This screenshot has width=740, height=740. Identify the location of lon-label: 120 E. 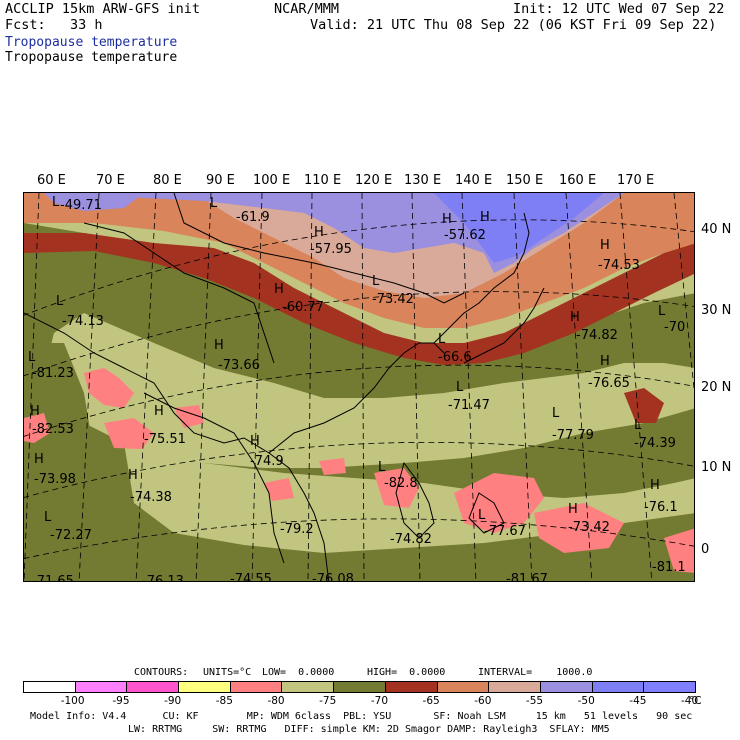
(374, 180).